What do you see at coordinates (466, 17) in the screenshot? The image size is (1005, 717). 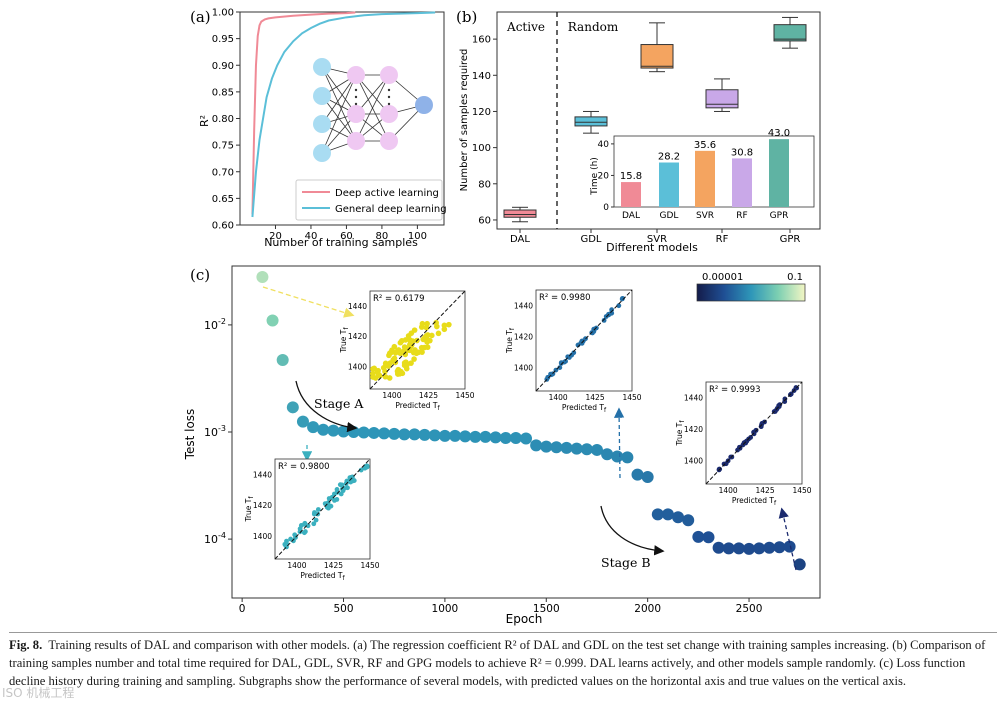 I see `panel-b-label: (b)` at bounding box center [466, 17].